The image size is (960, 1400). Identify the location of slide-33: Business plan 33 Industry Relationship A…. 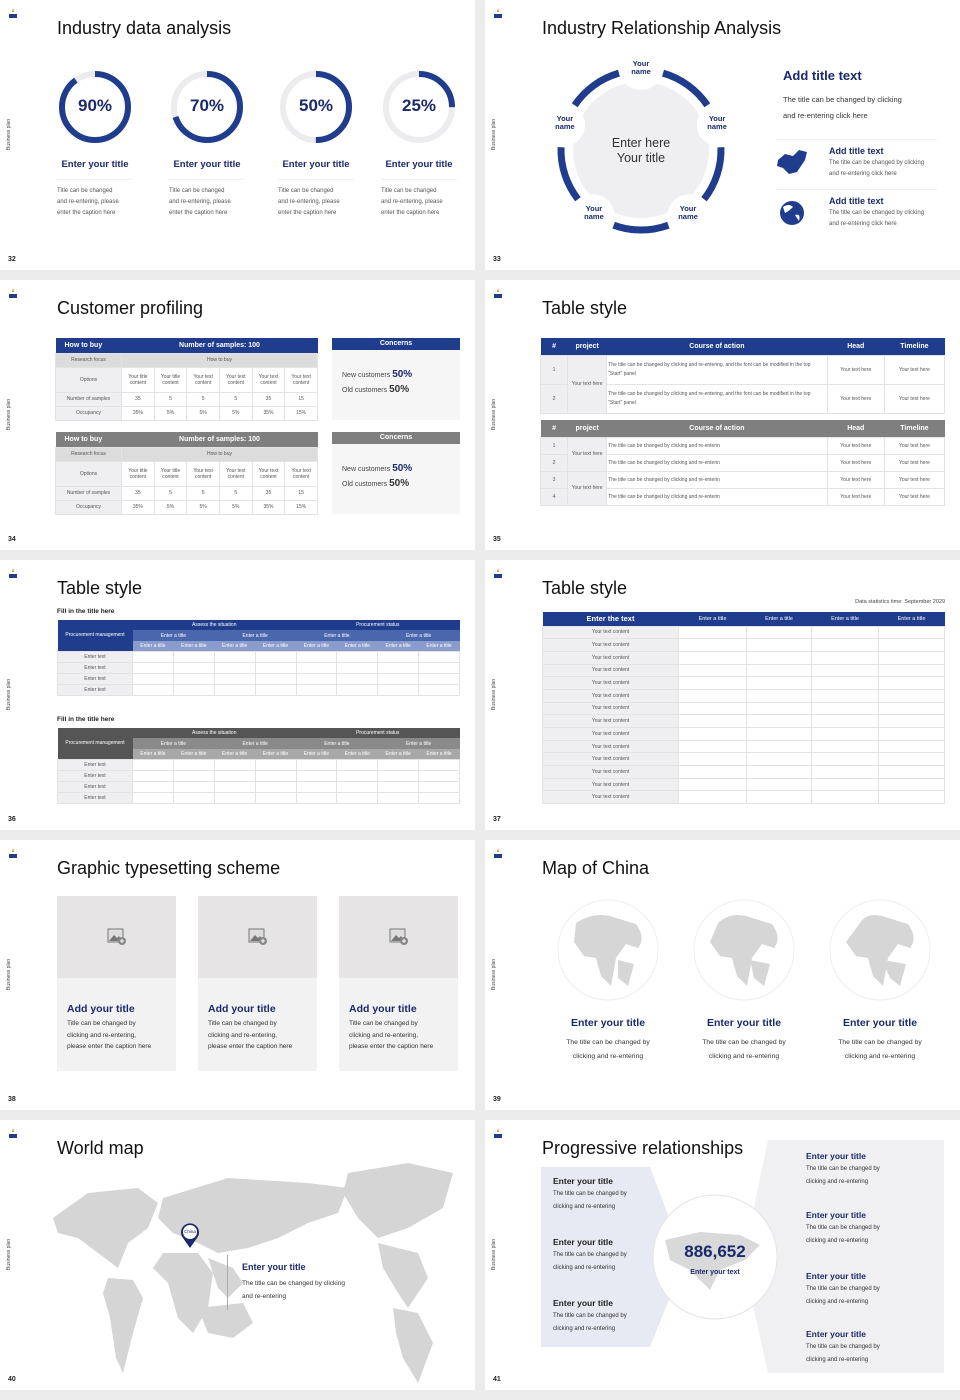
(722, 135).